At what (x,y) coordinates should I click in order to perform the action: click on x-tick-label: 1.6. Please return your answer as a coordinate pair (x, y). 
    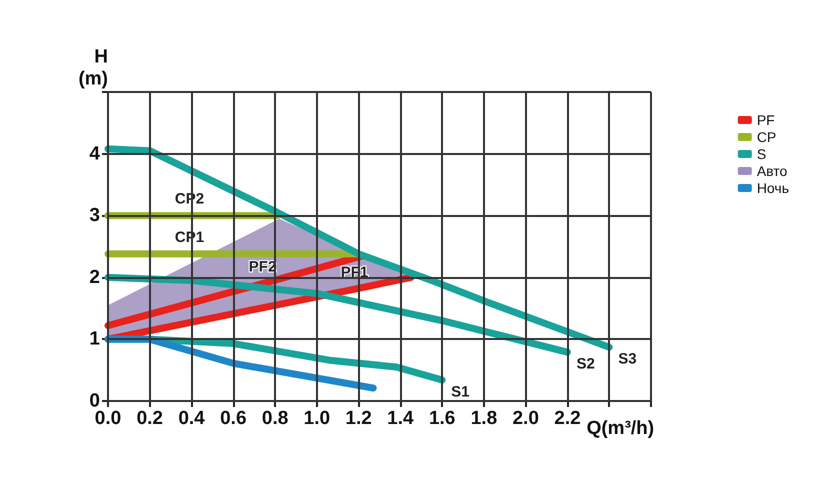
    Looking at the image, I should click on (442, 418).